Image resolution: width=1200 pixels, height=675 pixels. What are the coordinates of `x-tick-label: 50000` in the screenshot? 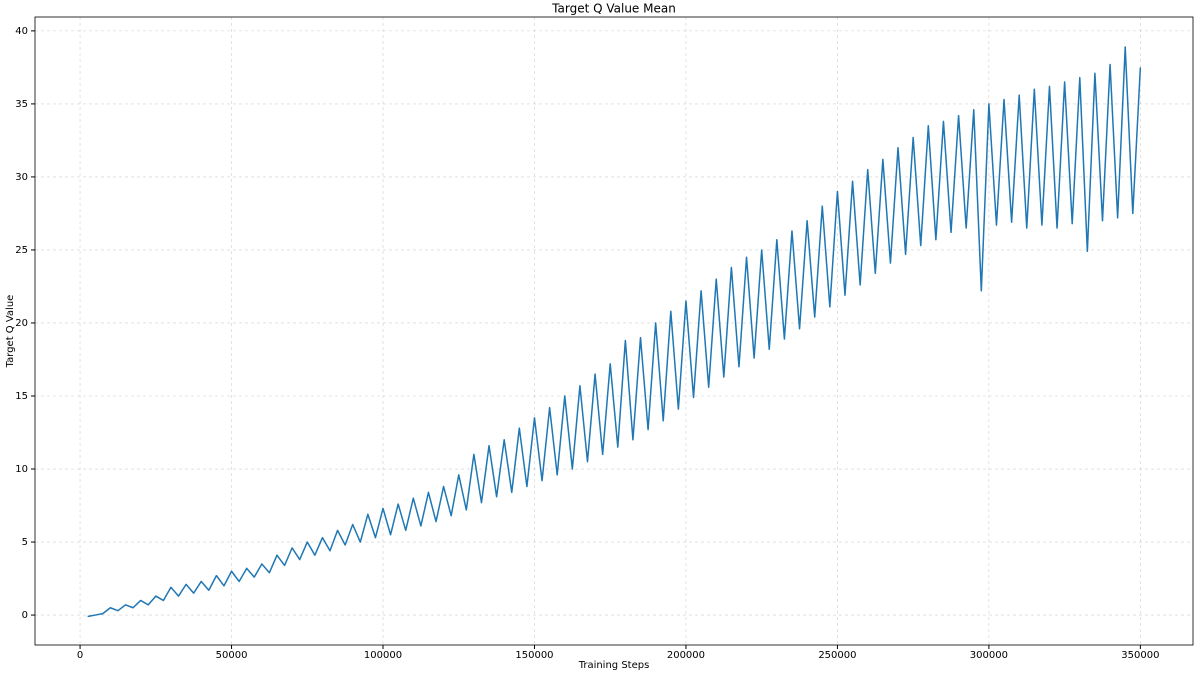 It's located at (232, 655).